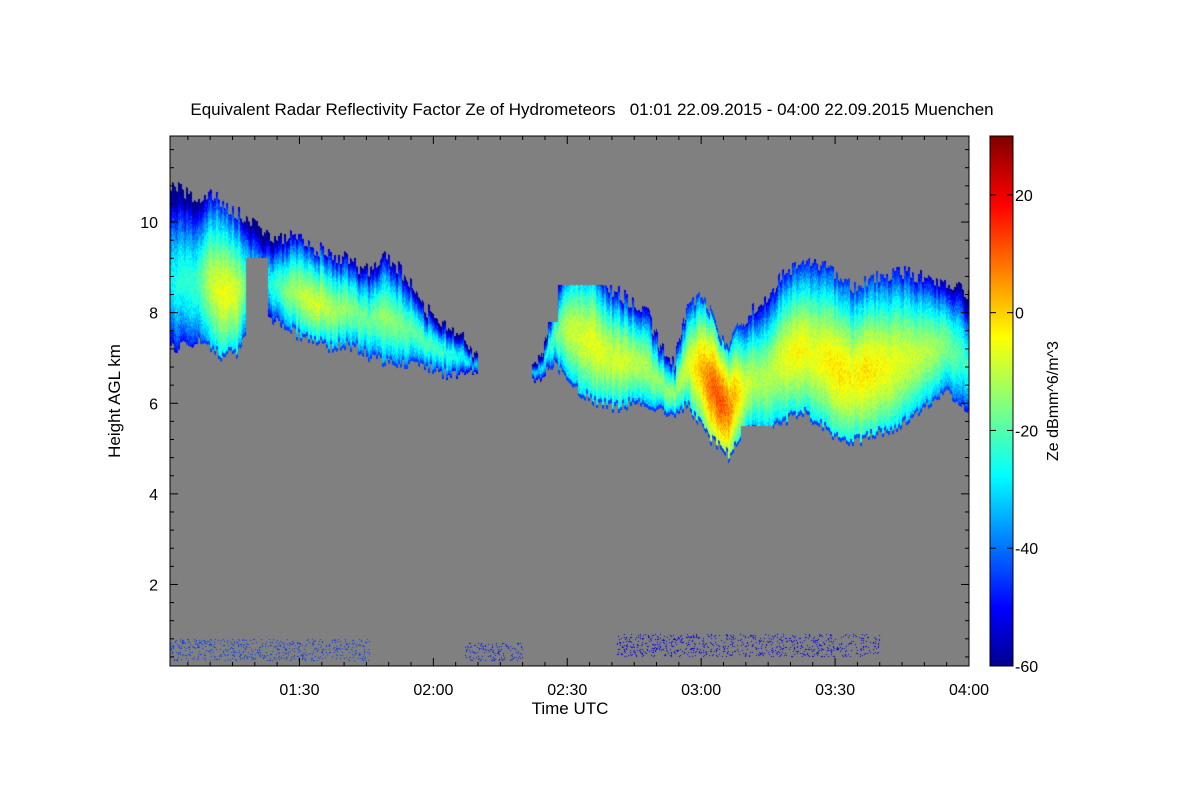 This screenshot has width=1200, height=800. I want to click on colorbar: -60 -40 -20 0 20 Ze dBmm^6/m^3, so click(1025, 405).